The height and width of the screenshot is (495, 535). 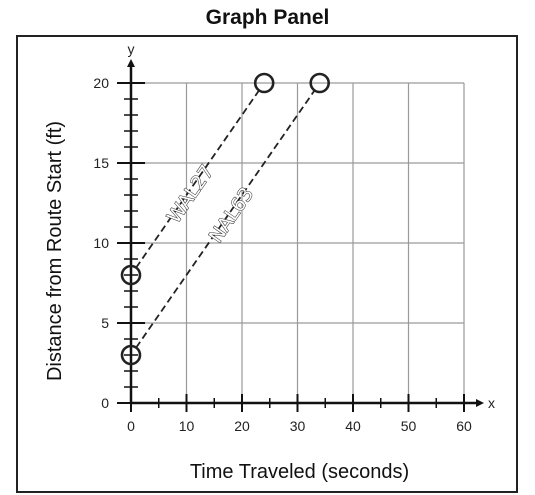 I want to click on series-line-wal27, so click(x=197, y=179).